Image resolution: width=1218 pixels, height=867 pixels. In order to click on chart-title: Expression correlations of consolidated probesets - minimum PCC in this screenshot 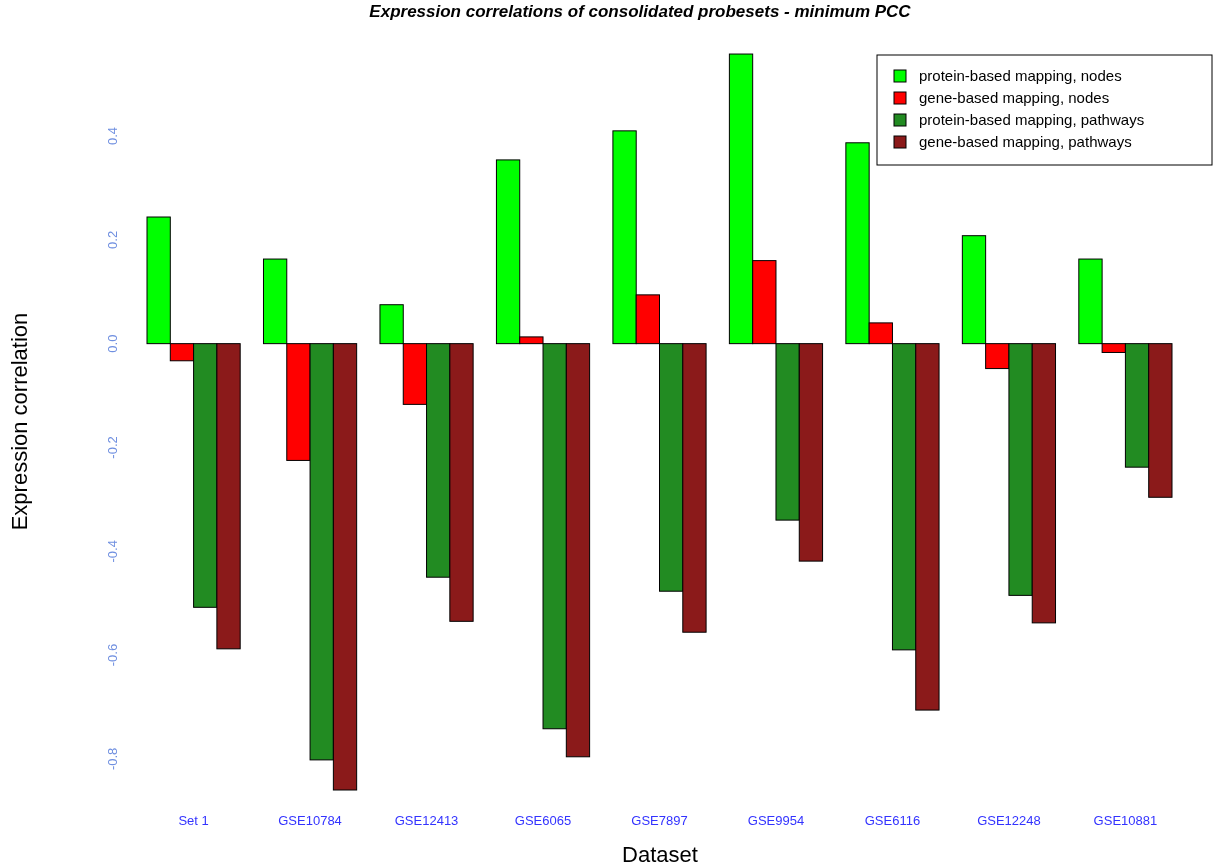, I will do `click(640, 11)`.